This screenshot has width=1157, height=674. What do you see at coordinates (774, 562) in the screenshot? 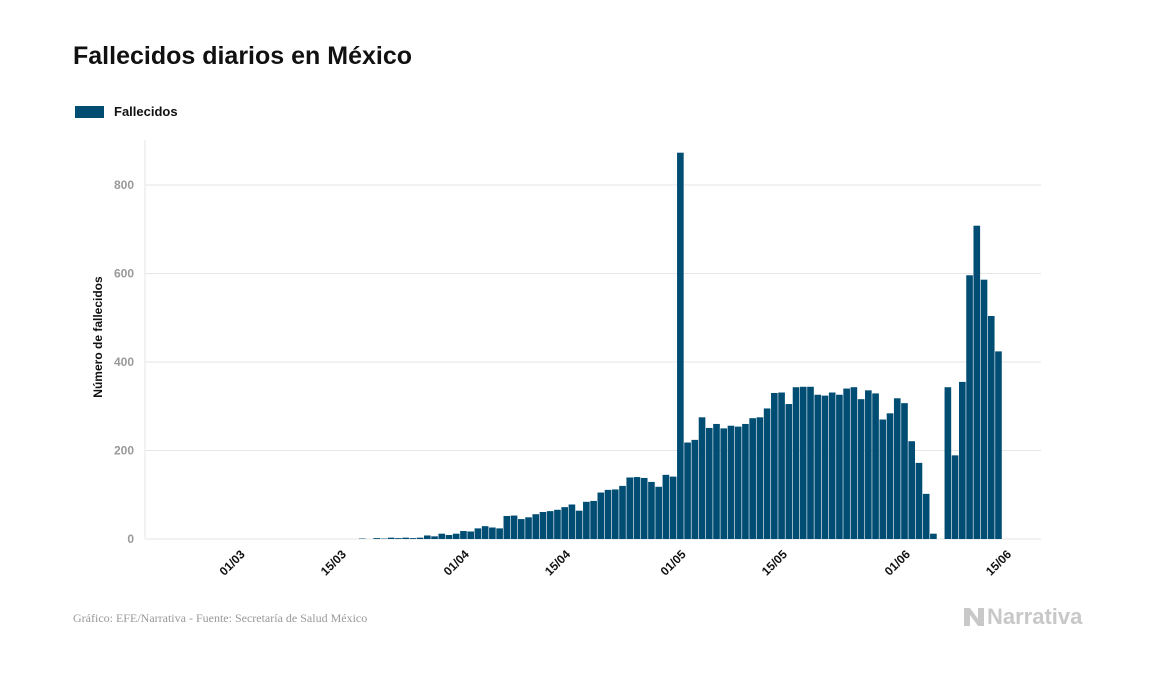
I see `x-tick-label: 15/05` at bounding box center [774, 562].